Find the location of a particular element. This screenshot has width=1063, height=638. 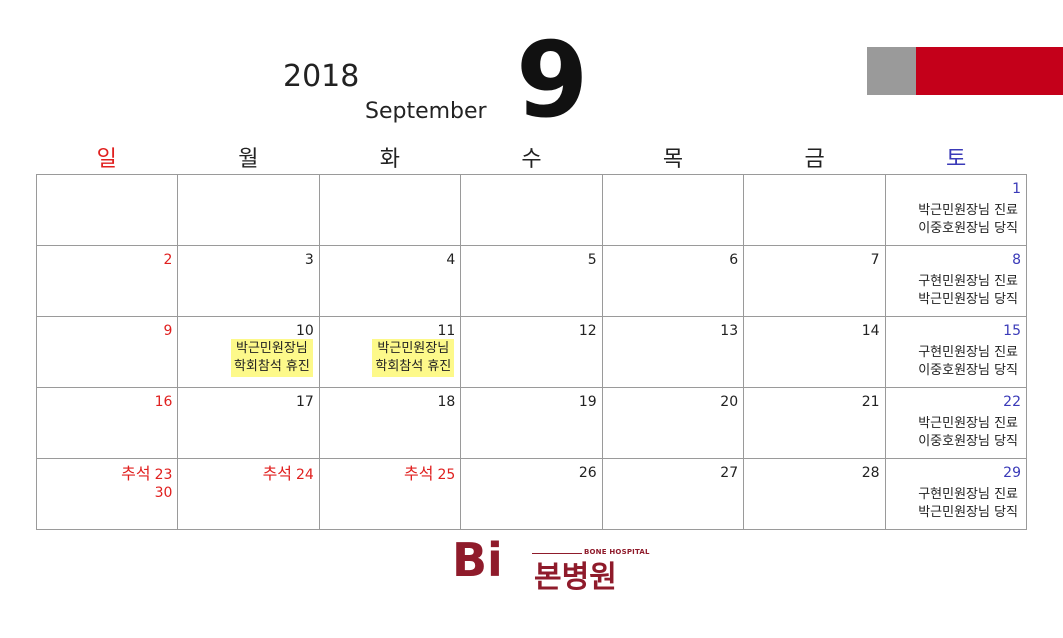

calendar-week: 1 박근민원장님 진료 이중호원장님 당직 is located at coordinates (531, 210).